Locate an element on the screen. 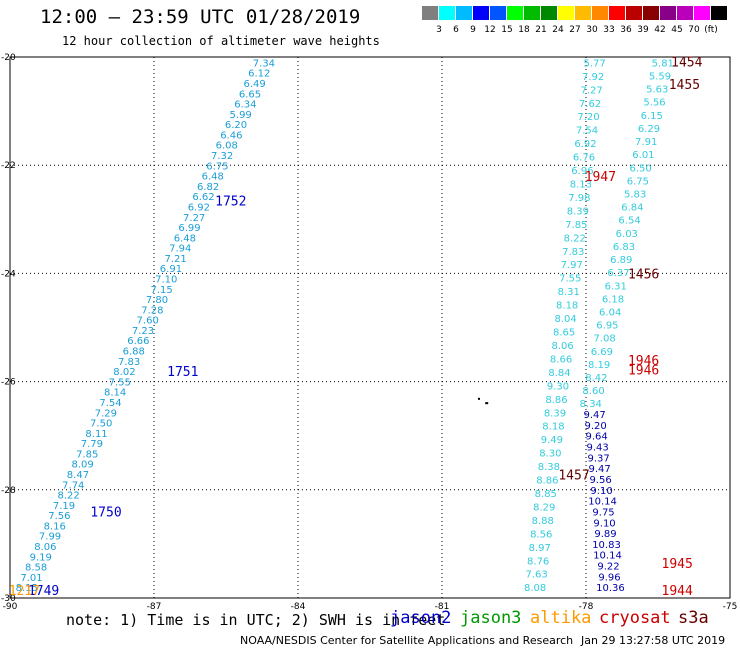  wave-height-value: 8.85 is located at coordinates (546, 494).